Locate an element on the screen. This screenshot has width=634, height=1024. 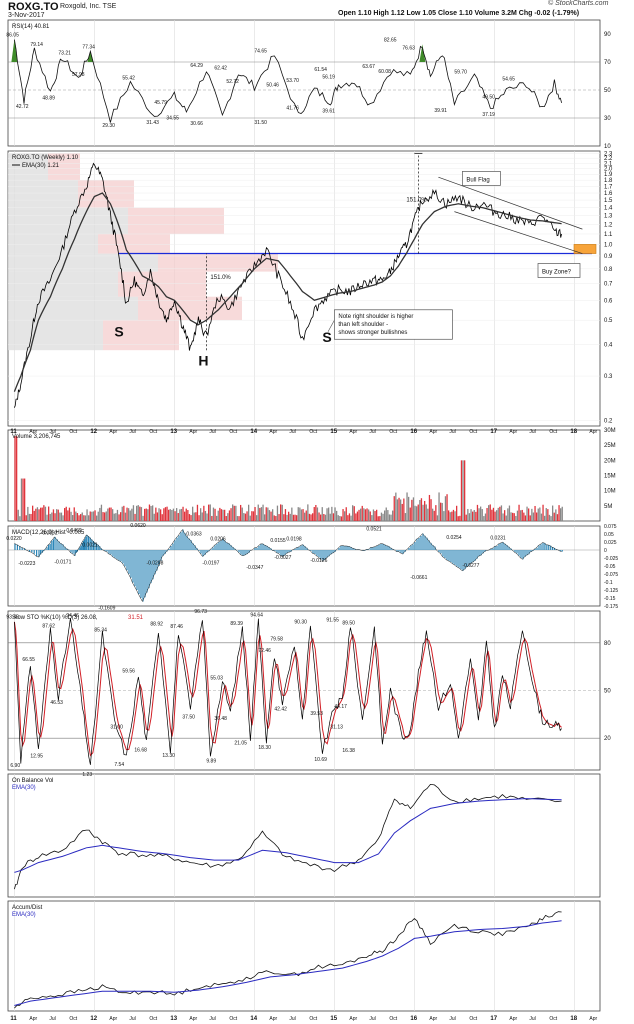
macd-value-label: 0.0206 is located at coordinates (218, 539).